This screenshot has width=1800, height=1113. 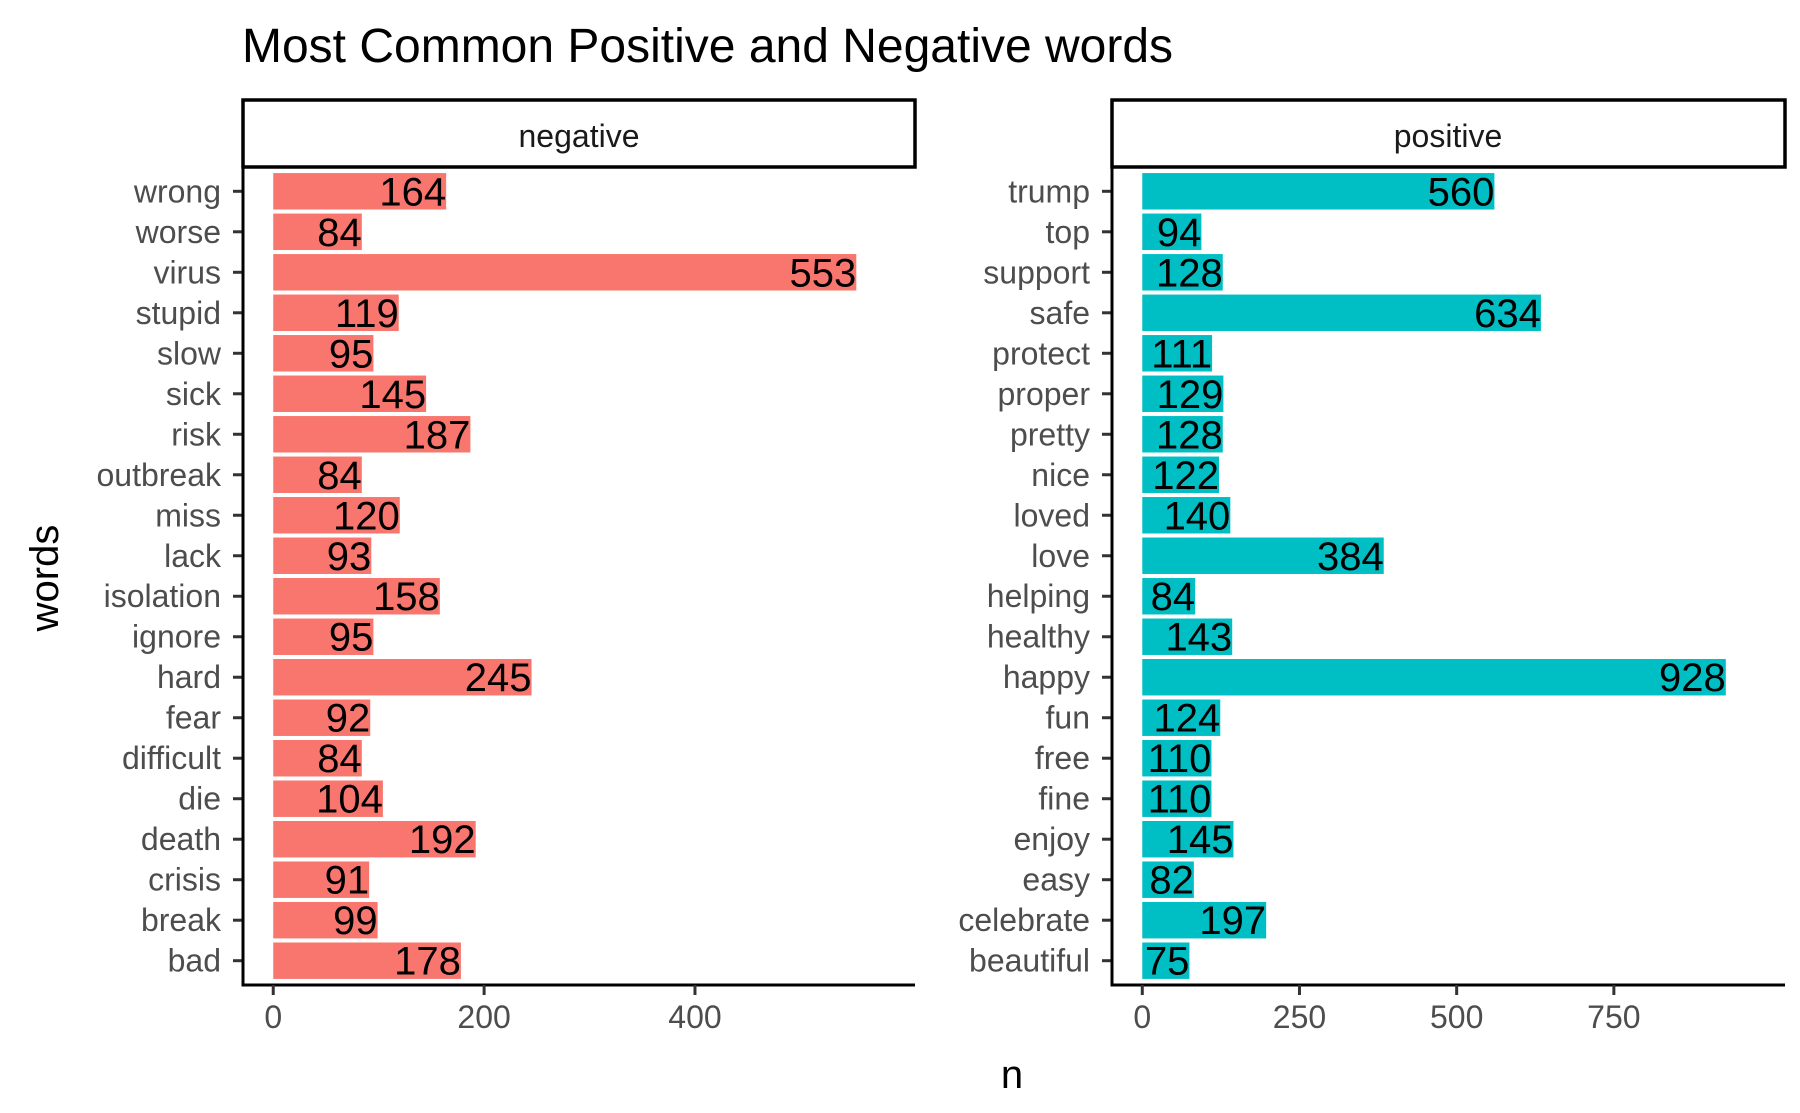 I want to click on category-label-bad: bad, so click(x=194, y=961).